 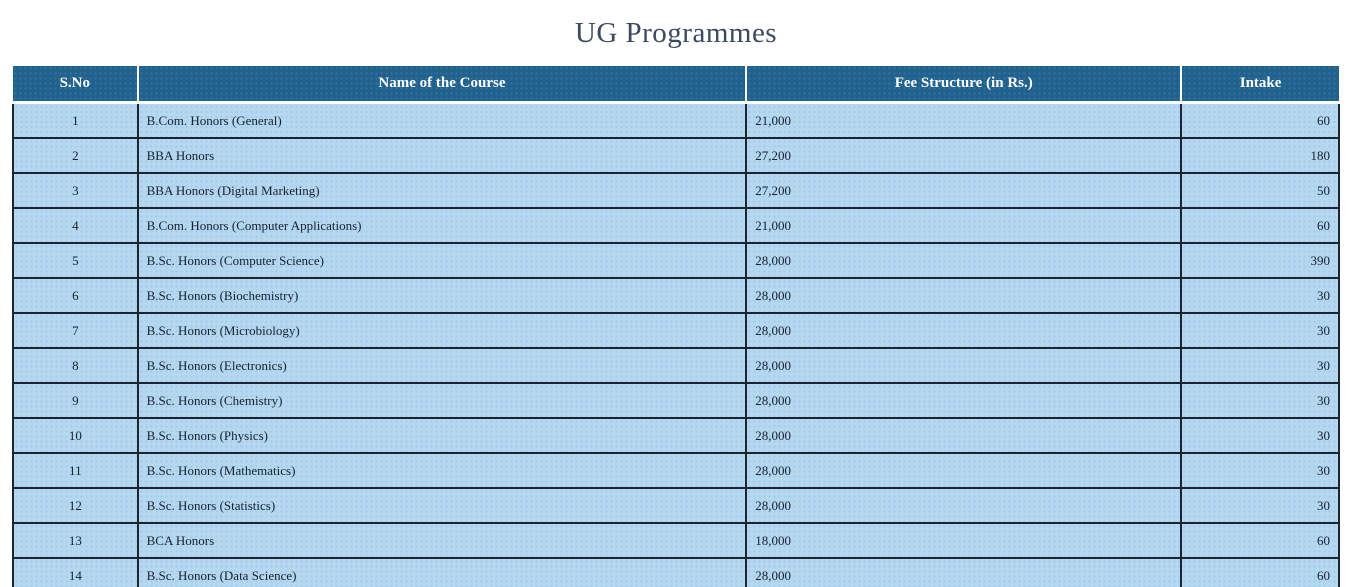 I want to click on cell-course: B.Sc. Honors (Electronics), so click(x=442, y=365).